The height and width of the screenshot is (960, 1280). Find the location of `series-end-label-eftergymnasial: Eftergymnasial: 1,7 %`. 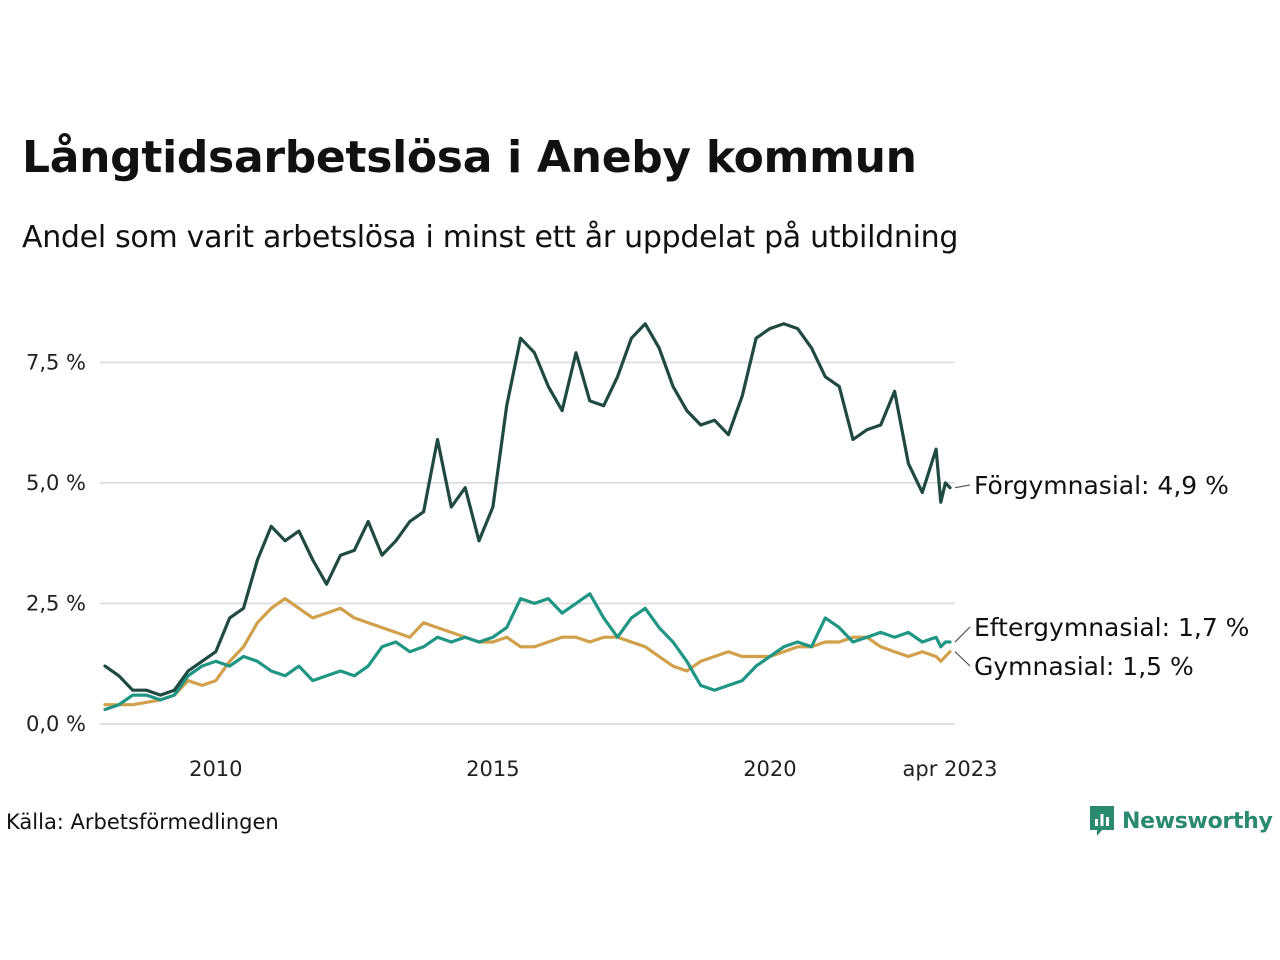

series-end-label-eftergymnasial: Eftergymnasial: 1,7 % is located at coordinates (1111, 627).